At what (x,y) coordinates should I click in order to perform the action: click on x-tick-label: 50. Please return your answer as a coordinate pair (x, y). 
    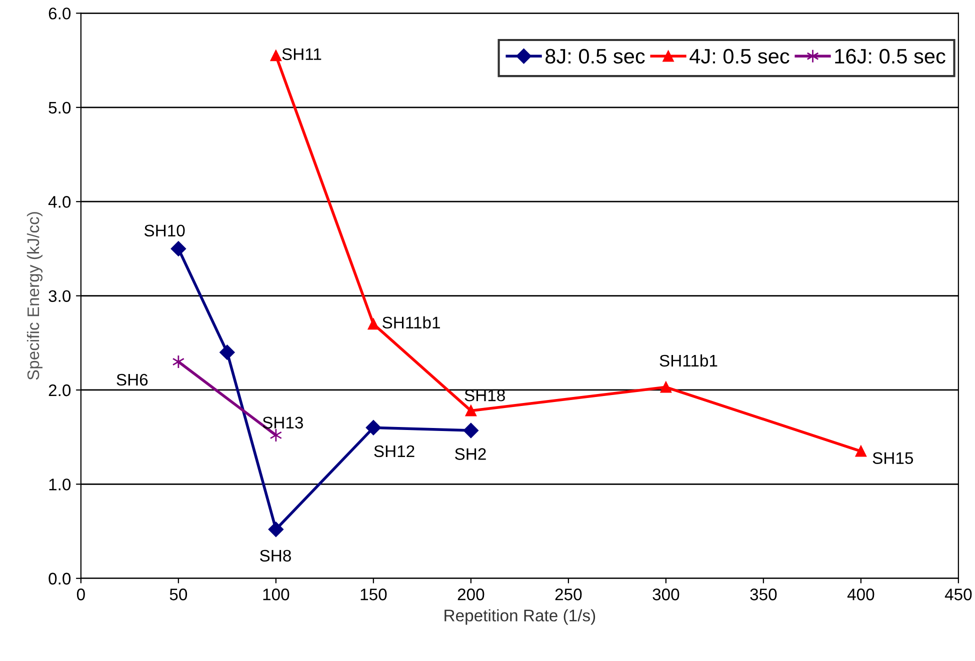
    Looking at the image, I should click on (179, 594).